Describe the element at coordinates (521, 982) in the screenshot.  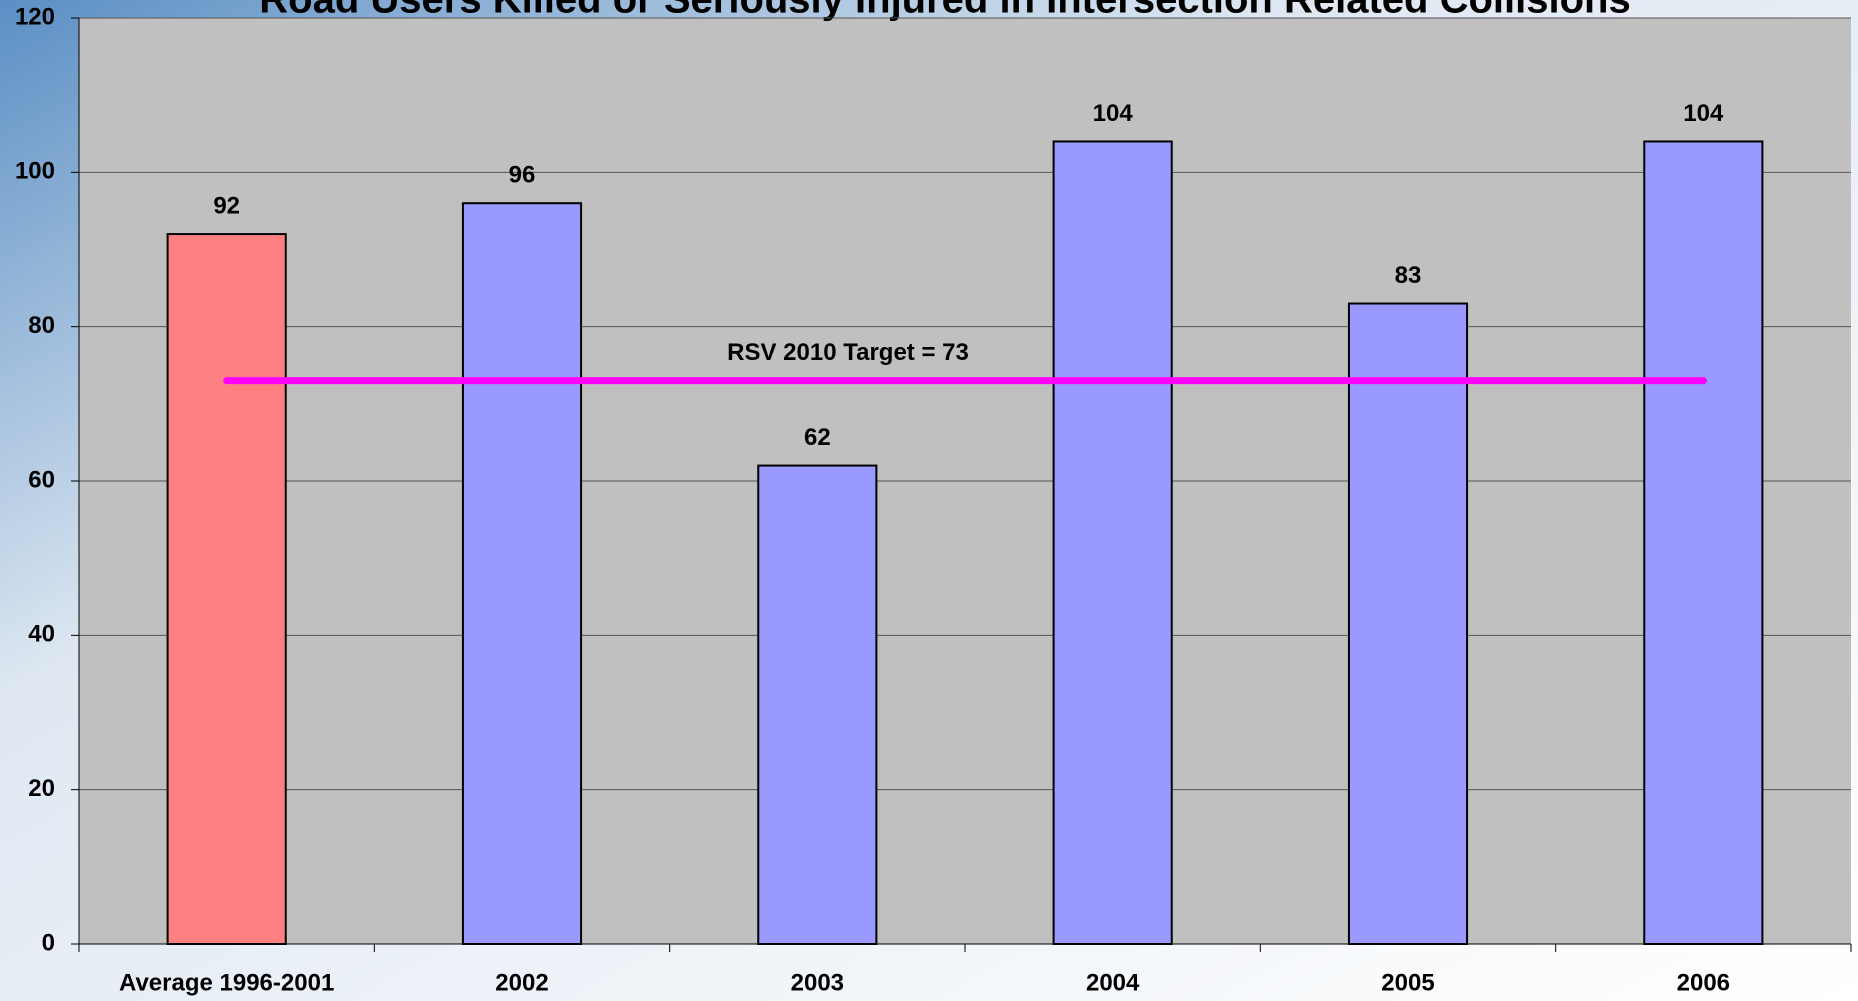
I see `x-tick-label: 2002` at that location.